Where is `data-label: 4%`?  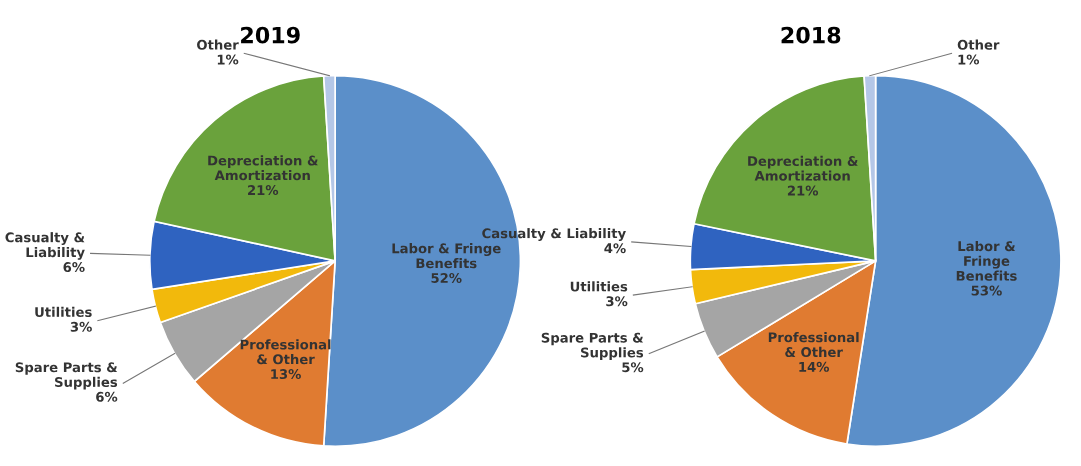
data-label: 4% is located at coordinates (615, 248).